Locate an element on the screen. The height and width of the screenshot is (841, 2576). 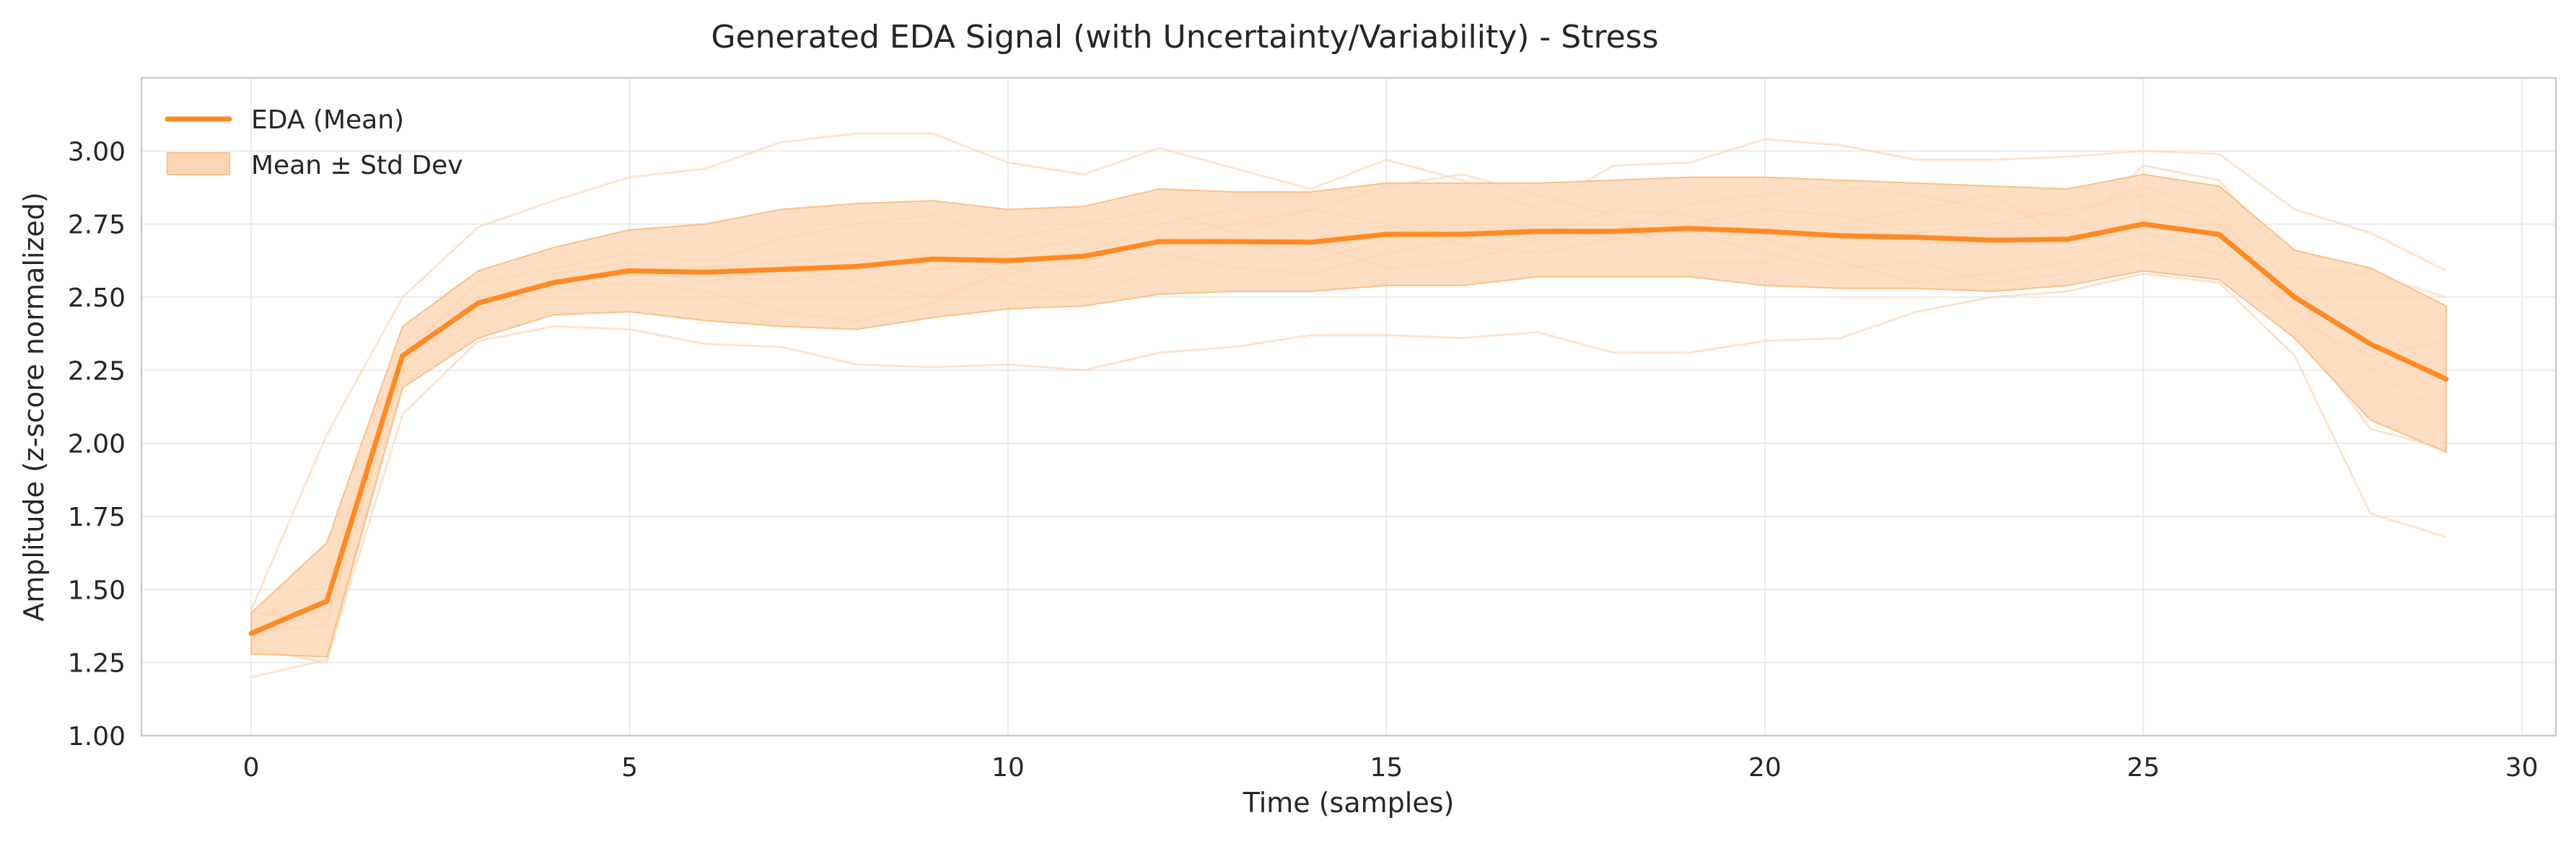
x-tick-label: 5 is located at coordinates (629, 768).